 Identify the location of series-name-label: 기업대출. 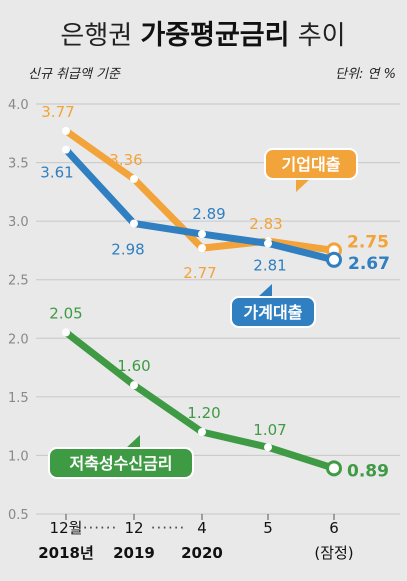
(311, 164).